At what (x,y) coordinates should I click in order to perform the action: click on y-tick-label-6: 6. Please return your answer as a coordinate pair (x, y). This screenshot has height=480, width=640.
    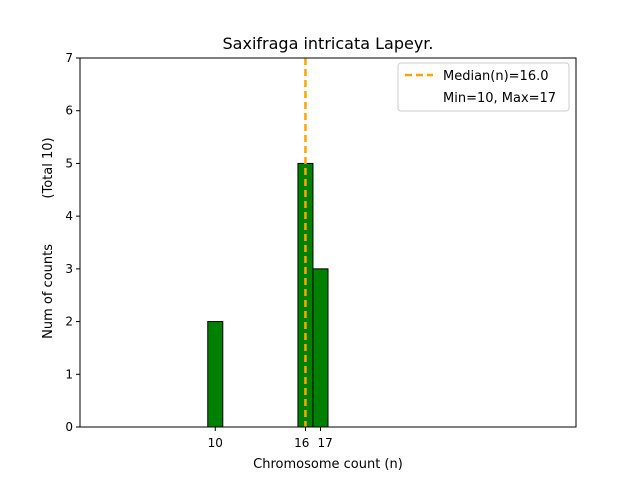
    Looking at the image, I should click on (69, 111).